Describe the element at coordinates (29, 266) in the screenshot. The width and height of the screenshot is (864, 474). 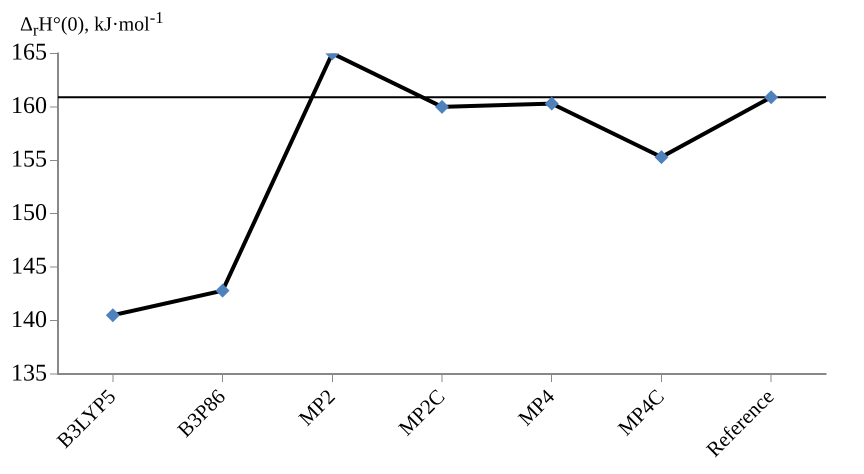
I see `y-tick-label: 145` at that location.